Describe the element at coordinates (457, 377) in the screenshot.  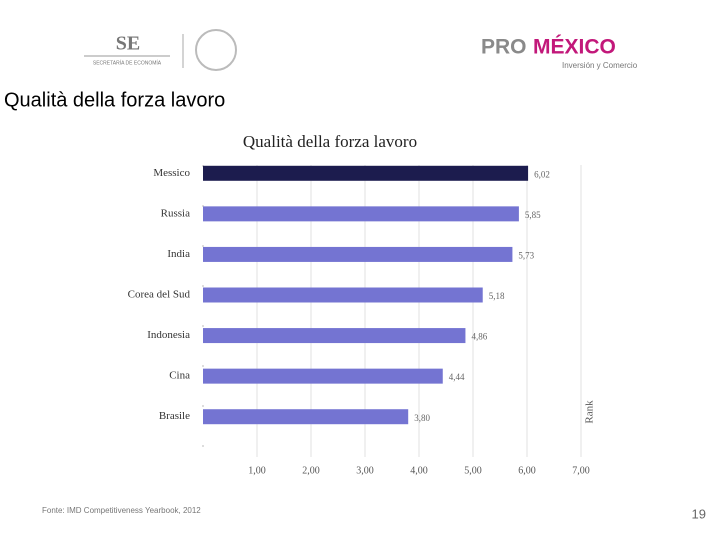
I see `value-label: 4,44` at that location.